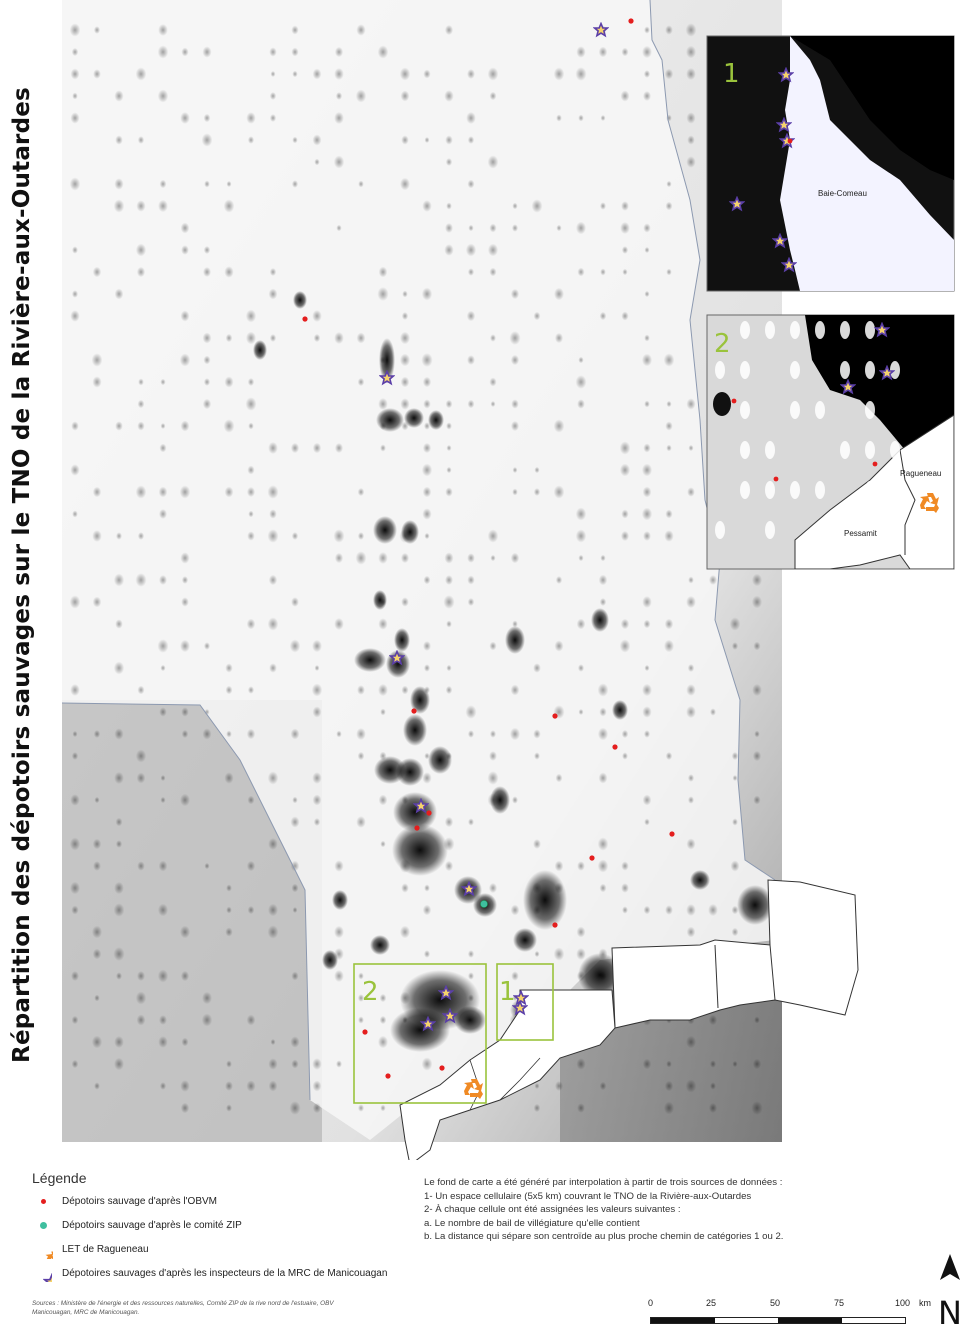  I want to click on label-ragueneau: Ragueneau, so click(920, 473).